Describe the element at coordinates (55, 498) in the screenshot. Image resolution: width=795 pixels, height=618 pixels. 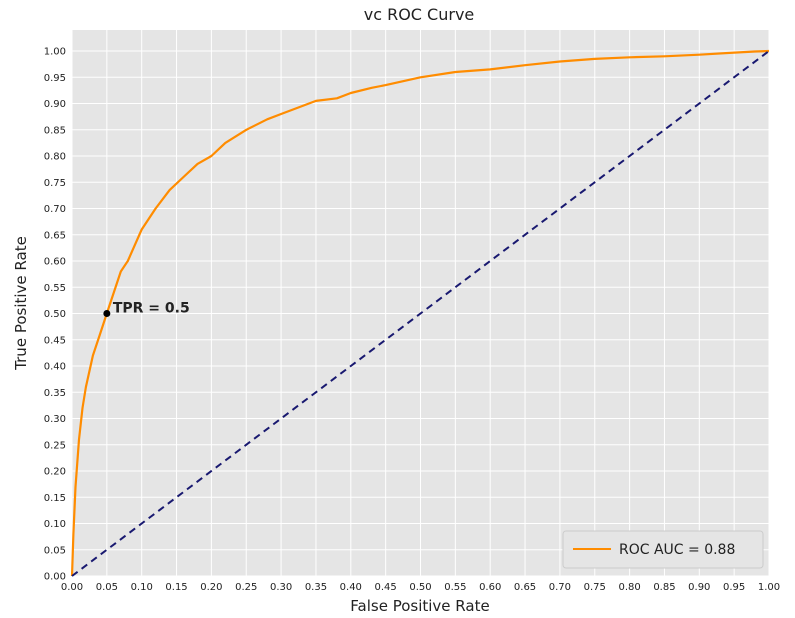
I see `y-tick-label: 0.15` at that location.